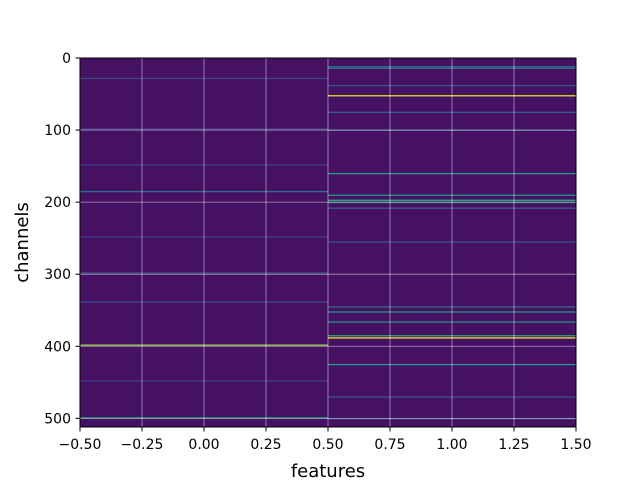 The height and width of the screenshot is (480, 640). Describe the element at coordinates (57, 275) in the screenshot. I see `y-tick-label-3: 300` at that location.